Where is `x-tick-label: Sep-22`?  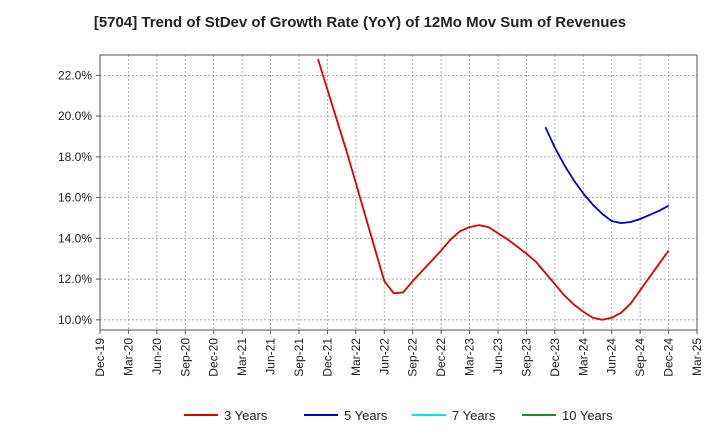
x-tick-label: Sep-22 is located at coordinates (413, 357).